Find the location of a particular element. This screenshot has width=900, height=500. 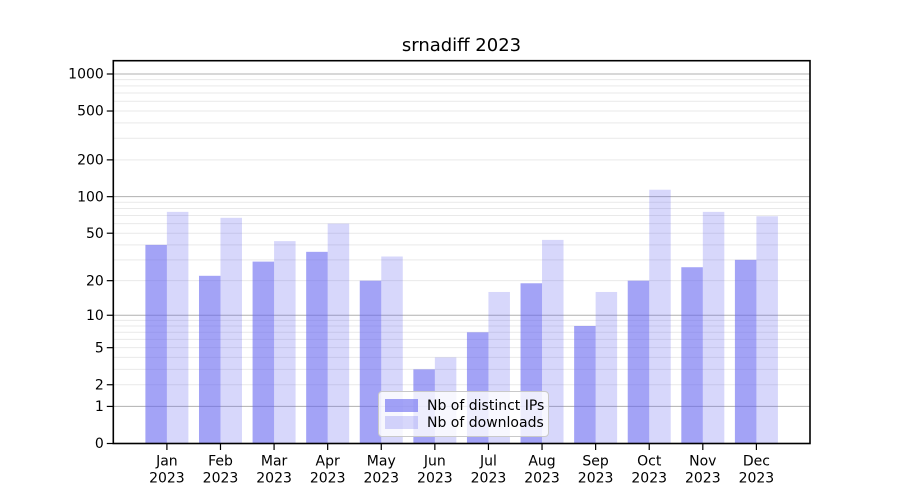

bar-feb-downloads is located at coordinates (231, 330).